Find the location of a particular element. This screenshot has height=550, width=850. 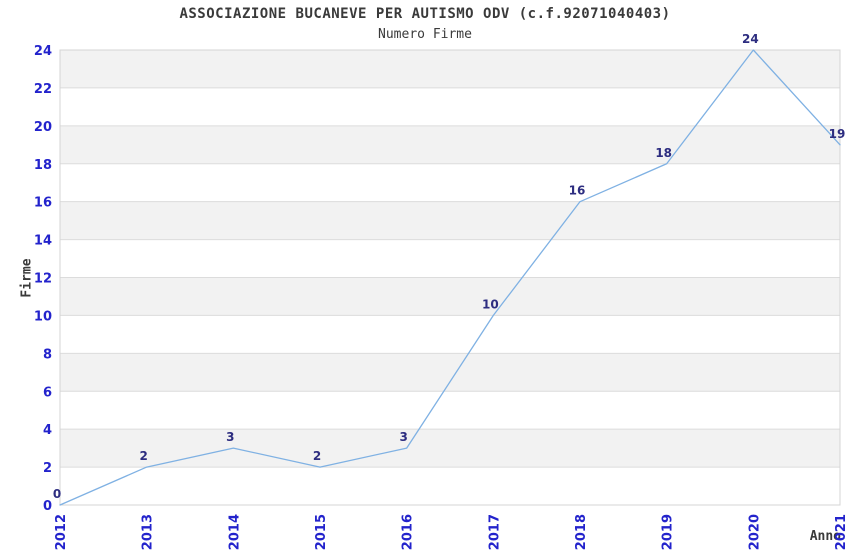

svg-text: 19 is located at coordinates (837, 134).